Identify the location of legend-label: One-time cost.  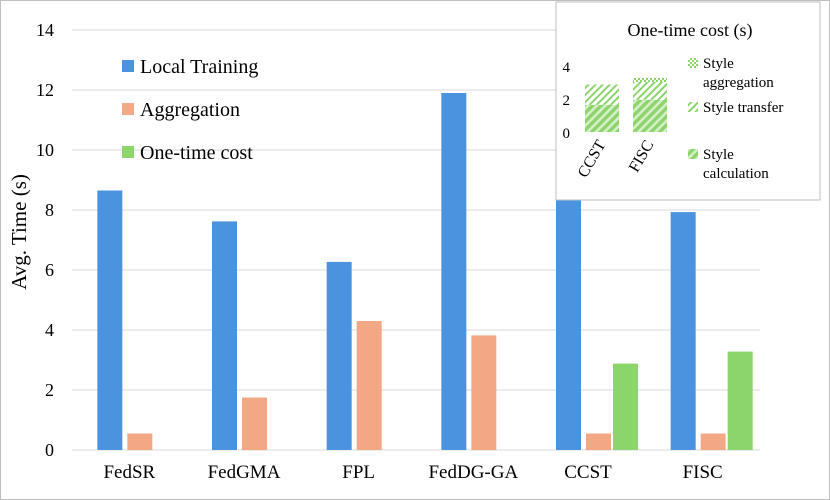
(196, 153).